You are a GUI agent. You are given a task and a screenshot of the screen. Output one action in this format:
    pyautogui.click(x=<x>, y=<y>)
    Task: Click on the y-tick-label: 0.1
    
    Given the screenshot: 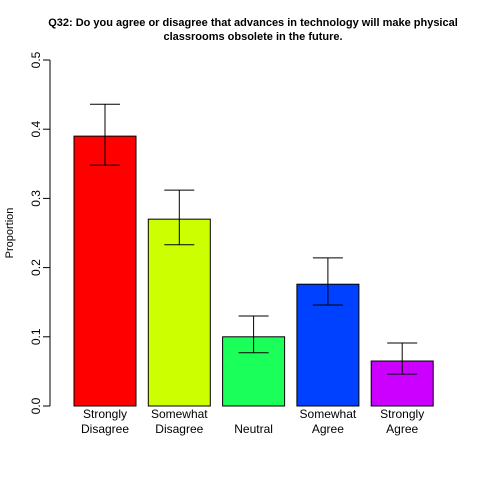 What is the action you would take?
    pyautogui.click(x=36, y=336)
    